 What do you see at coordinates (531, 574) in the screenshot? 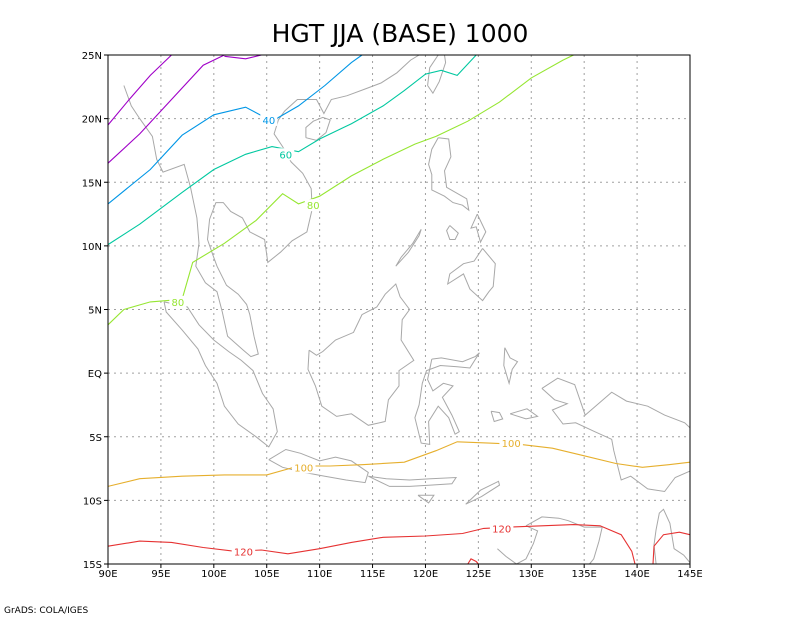
I see `x-tick-label: 130E` at bounding box center [531, 574].